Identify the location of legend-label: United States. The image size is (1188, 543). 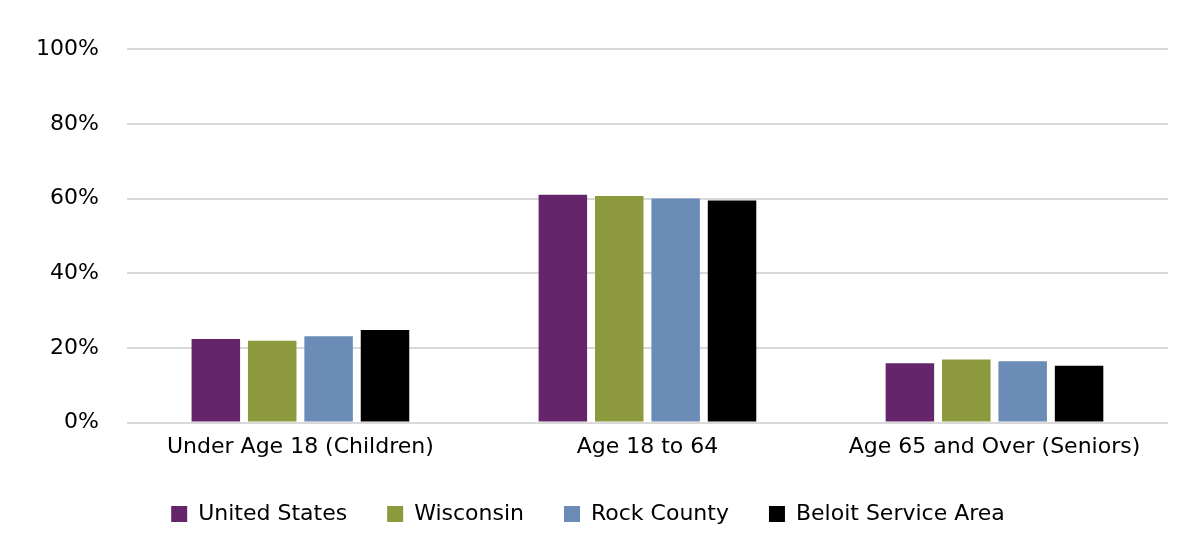
(273, 512).